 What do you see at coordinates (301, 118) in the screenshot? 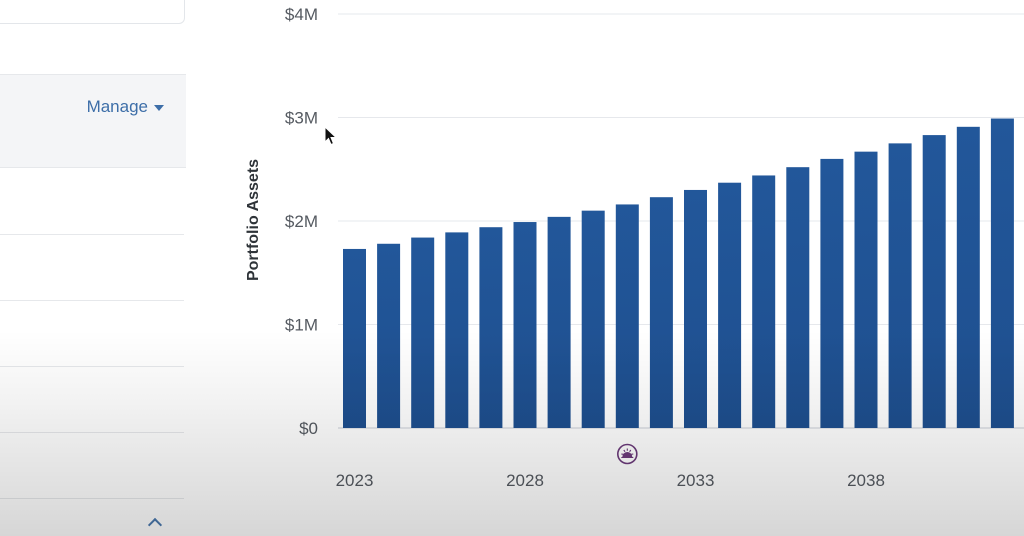
I see `y-tick-label: $3M` at bounding box center [301, 118].